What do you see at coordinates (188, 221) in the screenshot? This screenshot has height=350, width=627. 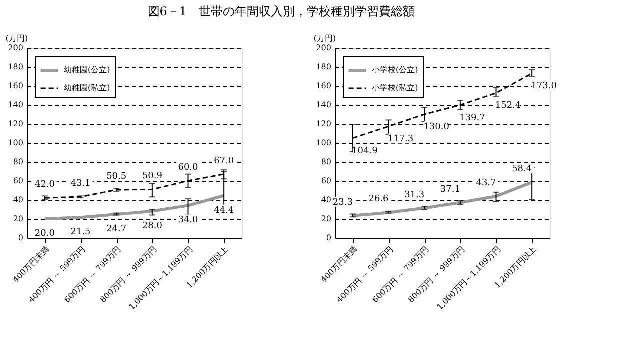 I see `data-label: 34.0` at bounding box center [188, 221].